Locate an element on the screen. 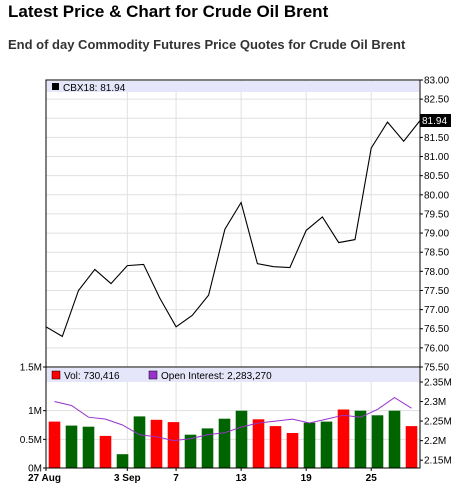 This screenshot has height=501, width=471. volume-legend-bg is located at coordinates (233, 375).